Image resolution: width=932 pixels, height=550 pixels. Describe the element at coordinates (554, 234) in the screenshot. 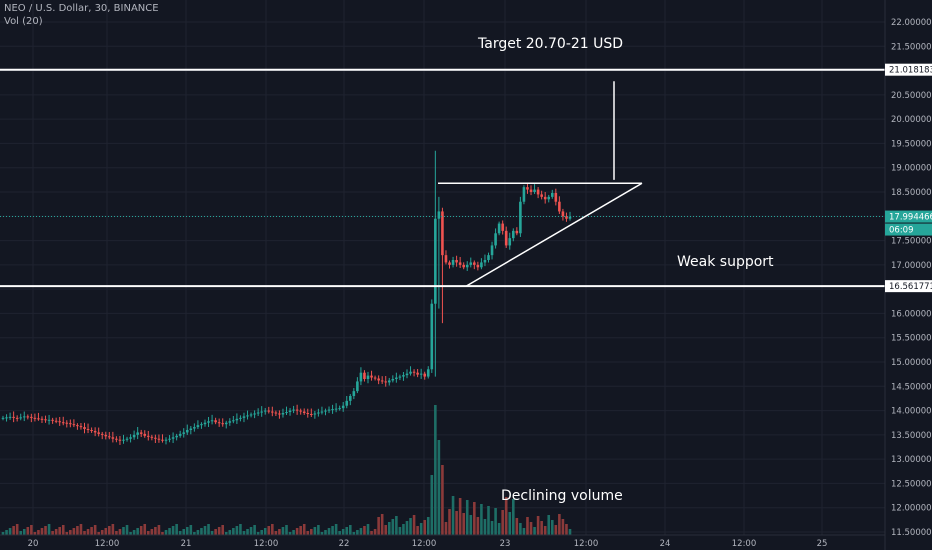

I see `triangle-bottom-line` at that location.